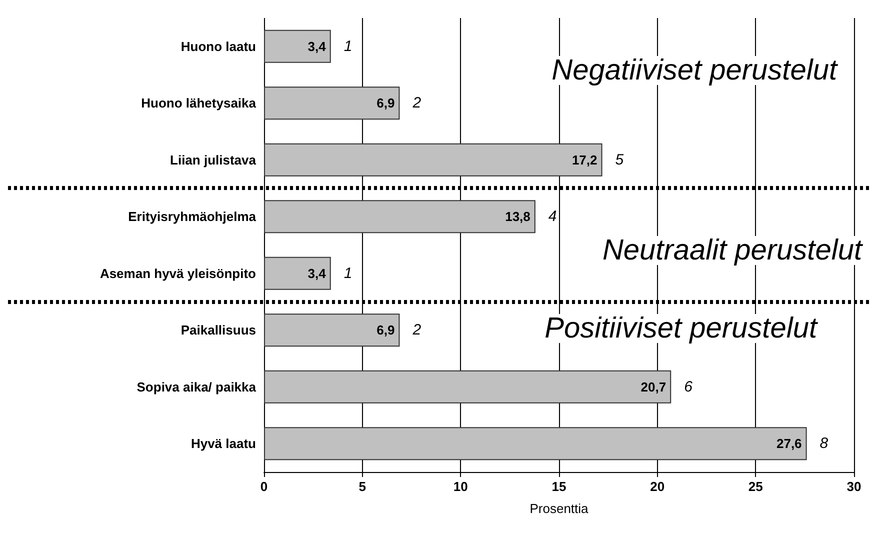 Image resolution: width=877 pixels, height=540 pixels. I want to click on y-tick-label: Liian julistava, so click(213, 160).